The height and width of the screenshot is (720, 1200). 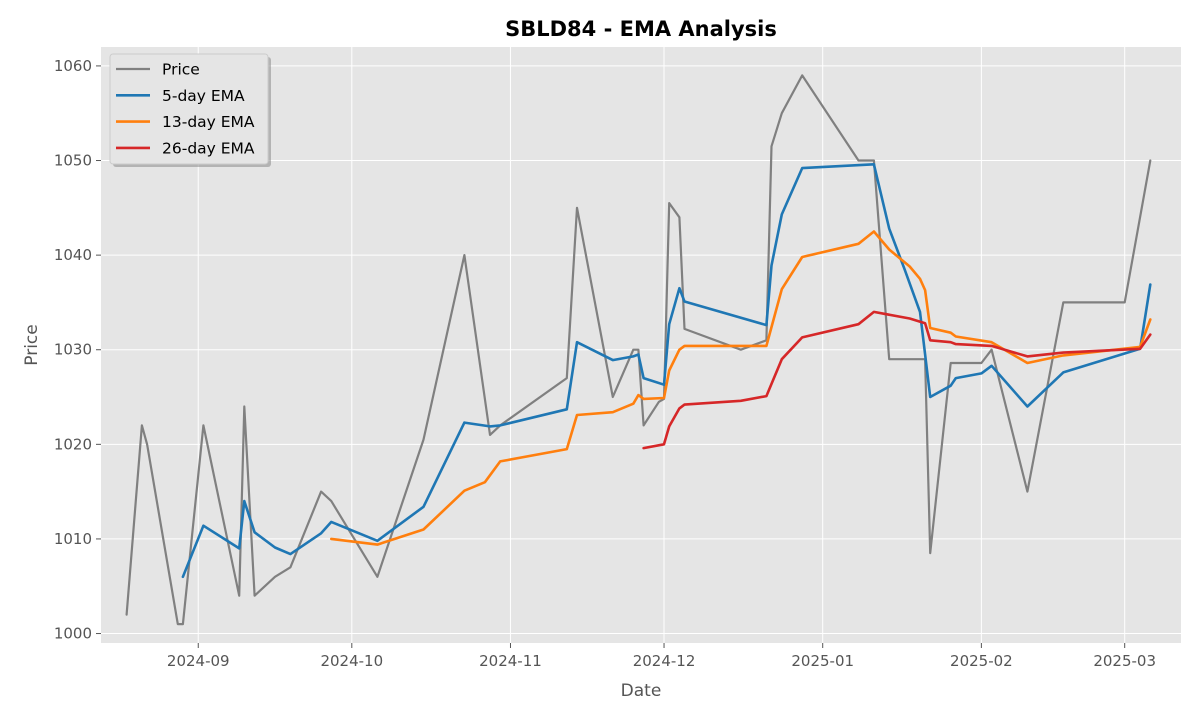 I want to click on y-axis-ticks: 1000 1010 1020 1030 1040 1050 1060, so click(x=77, y=350).